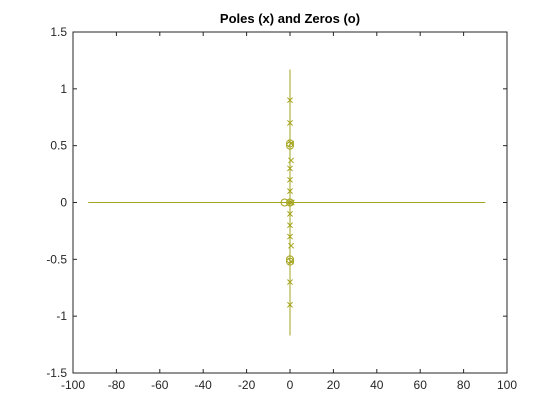 Image resolution: width=560 pixels, height=420 pixels. What do you see at coordinates (204, 385) in the screenshot?
I see `x-tick-label: -40` at bounding box center [204, 385].